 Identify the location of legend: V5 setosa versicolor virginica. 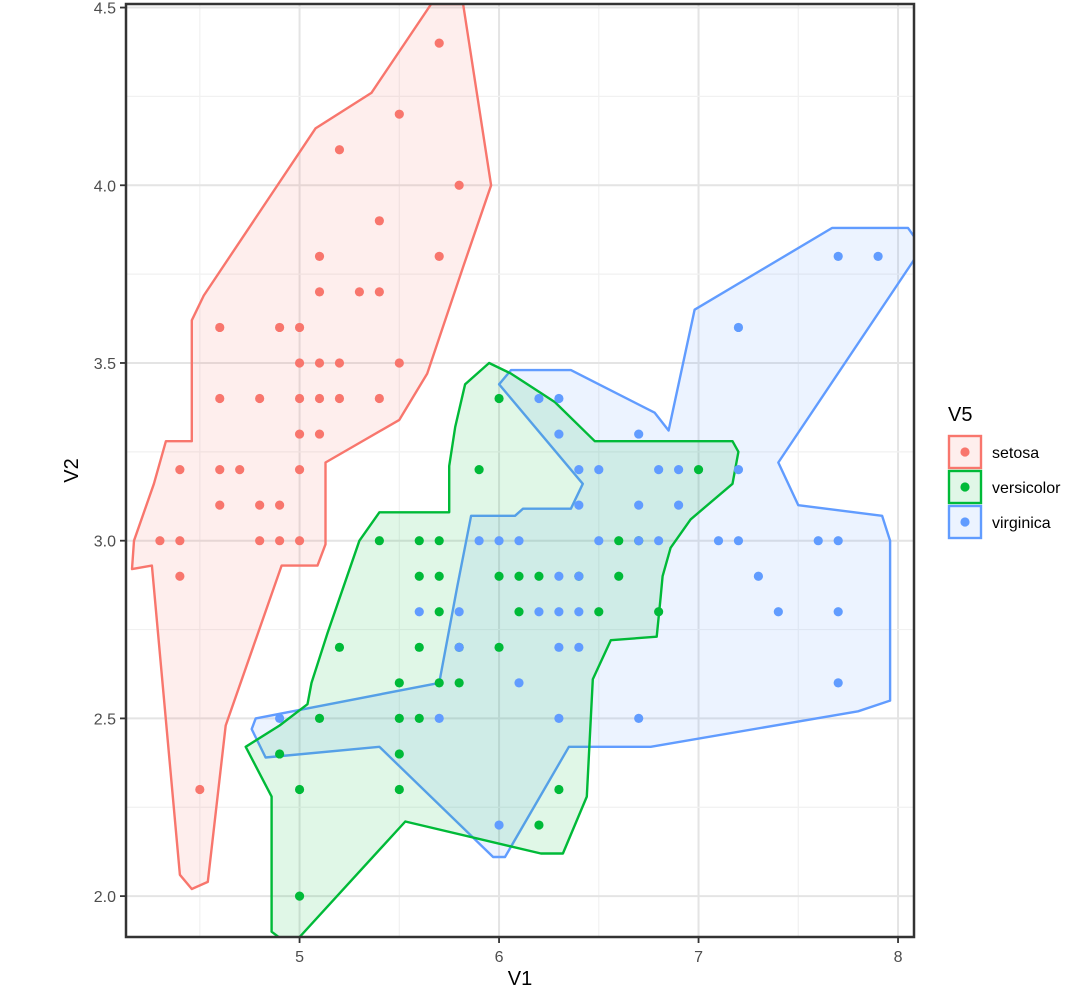
(1004, 472).